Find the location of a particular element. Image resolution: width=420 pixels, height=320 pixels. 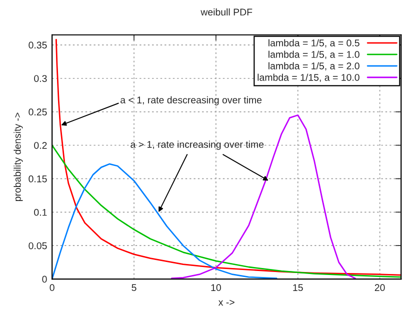

y-tick-label: 0.15 is located at coordinates (37, 178).